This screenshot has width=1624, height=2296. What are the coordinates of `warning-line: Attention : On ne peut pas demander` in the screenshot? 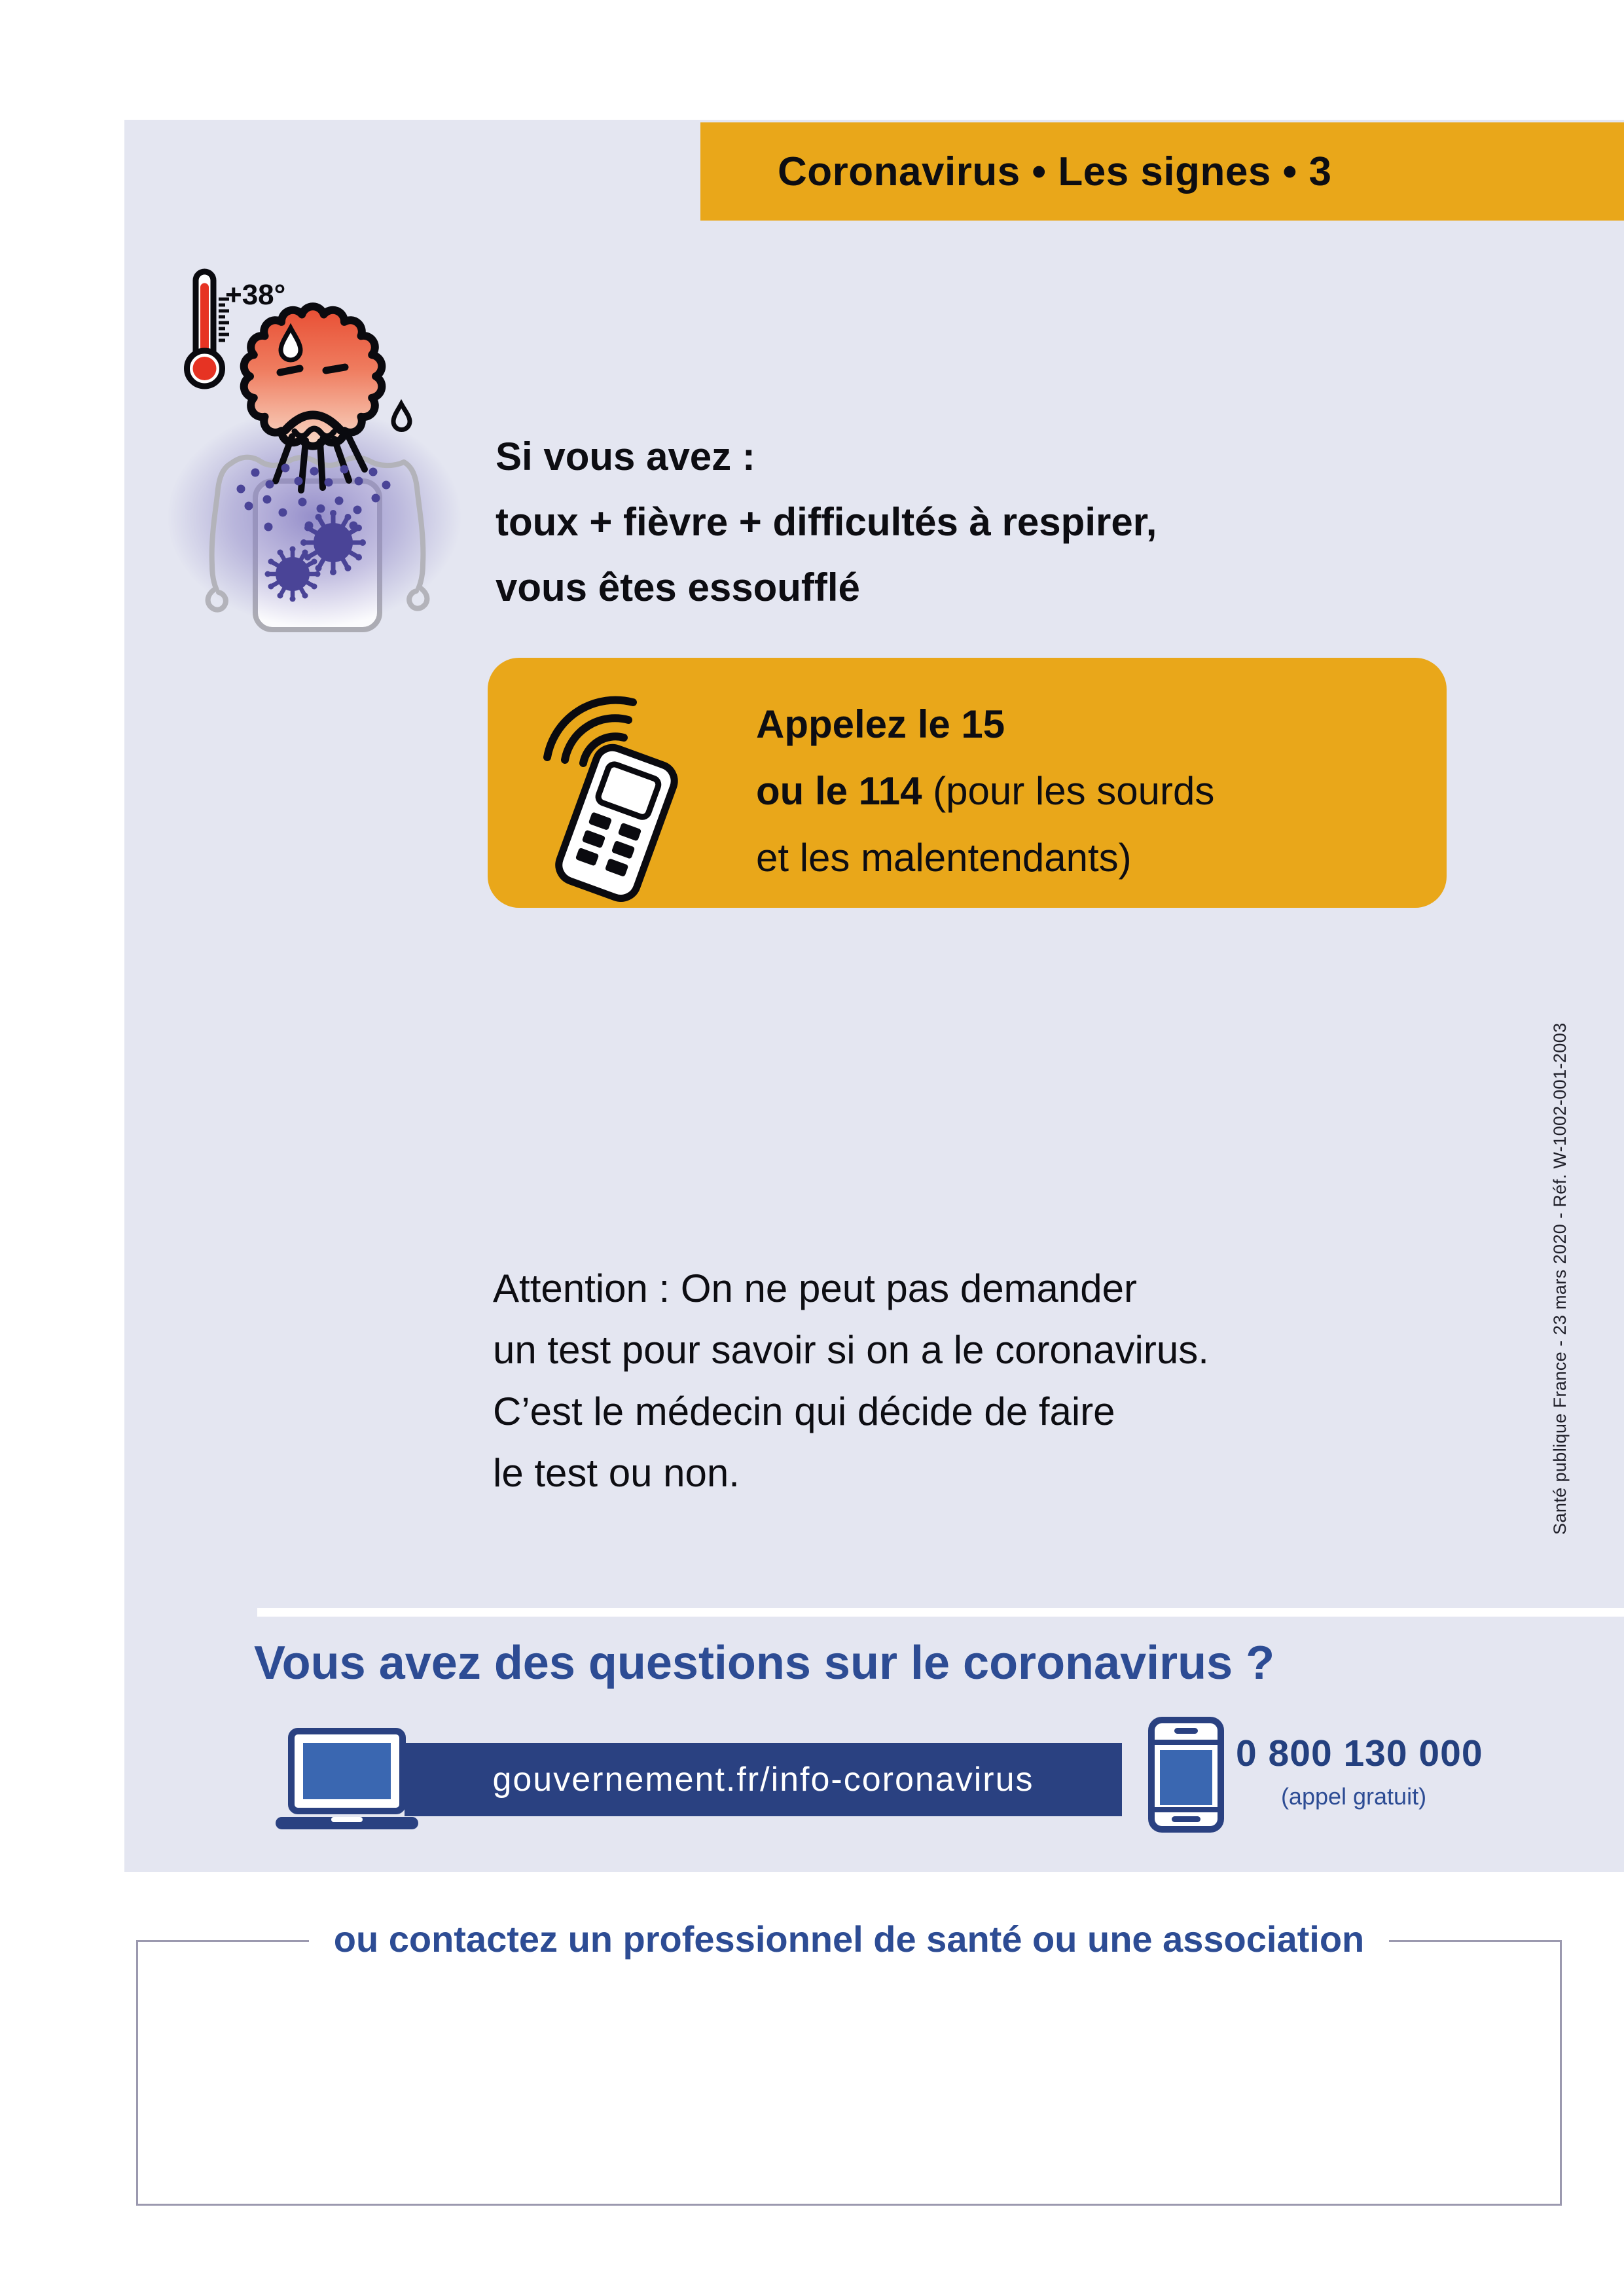 It's located at (815, 1288).